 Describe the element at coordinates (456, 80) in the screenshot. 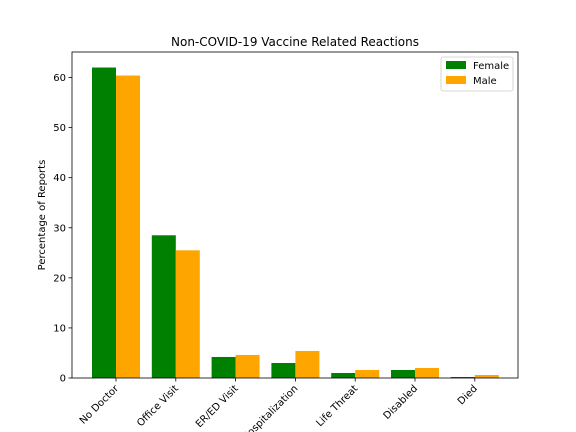

I see `legend-swatch-male` at that location.